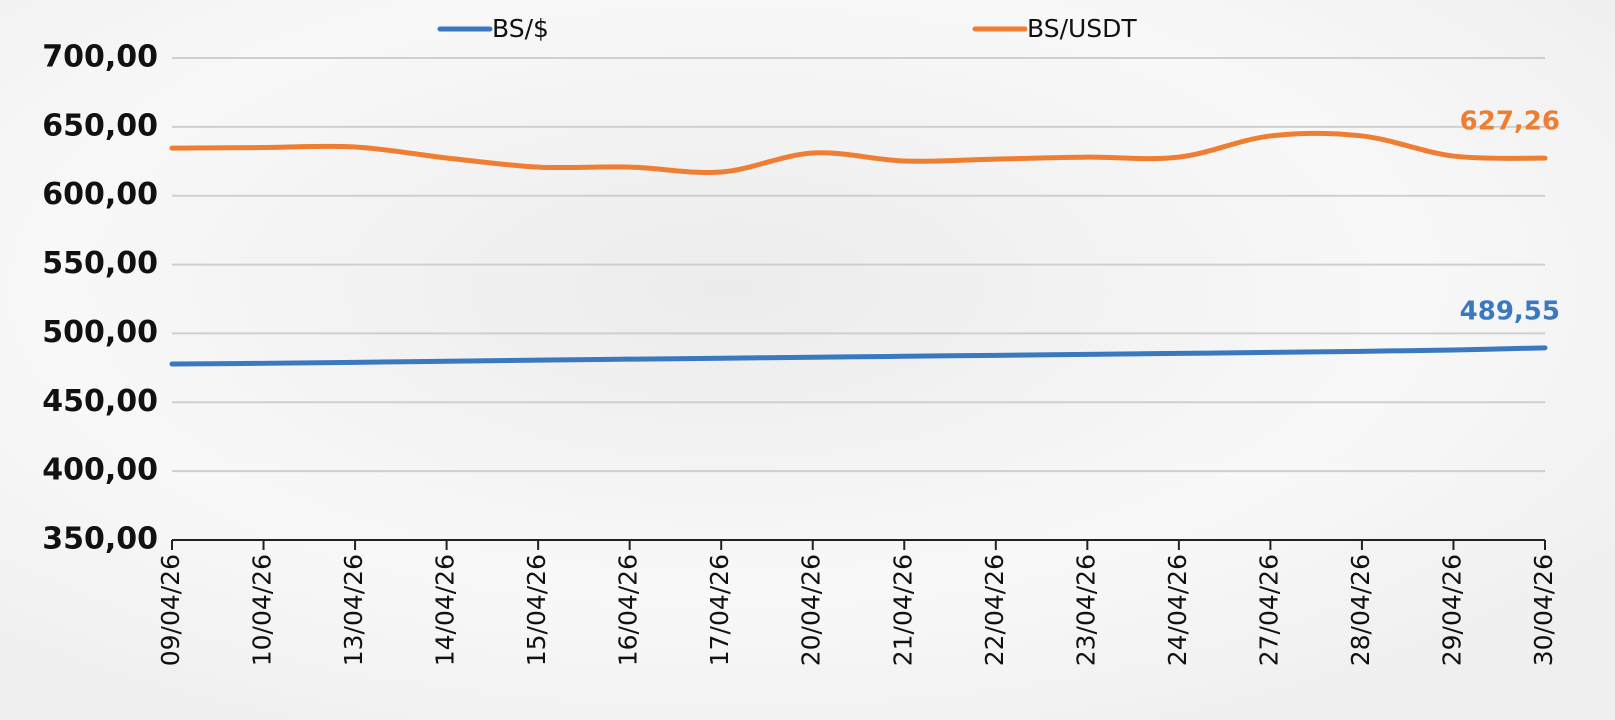 This screenshot has height=720, width=1615. What do you see at coordinates (1360, 610) in the screenshot?
I see `x-tick-label: 28/04/26` at bounding box center [1360, 610].